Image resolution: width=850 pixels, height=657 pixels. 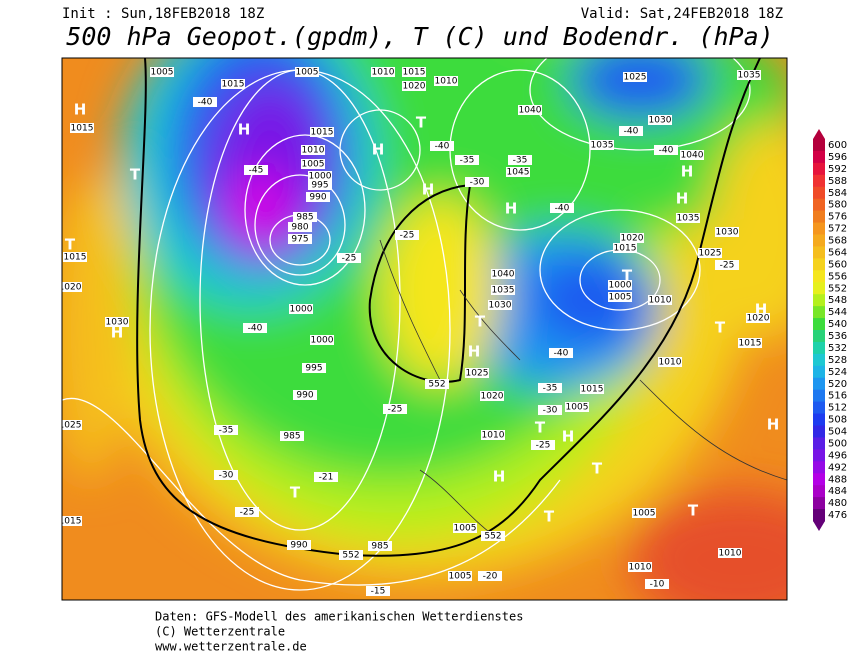 I want to click on colorbar-label: 552, so click(x=837, y=288).